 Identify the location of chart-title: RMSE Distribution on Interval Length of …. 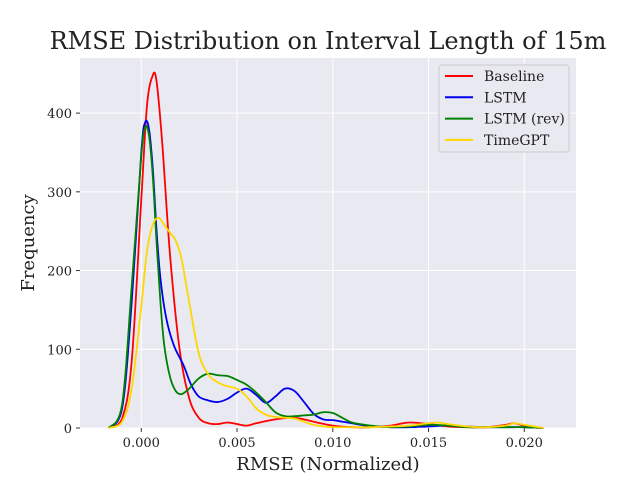
(328, 41).